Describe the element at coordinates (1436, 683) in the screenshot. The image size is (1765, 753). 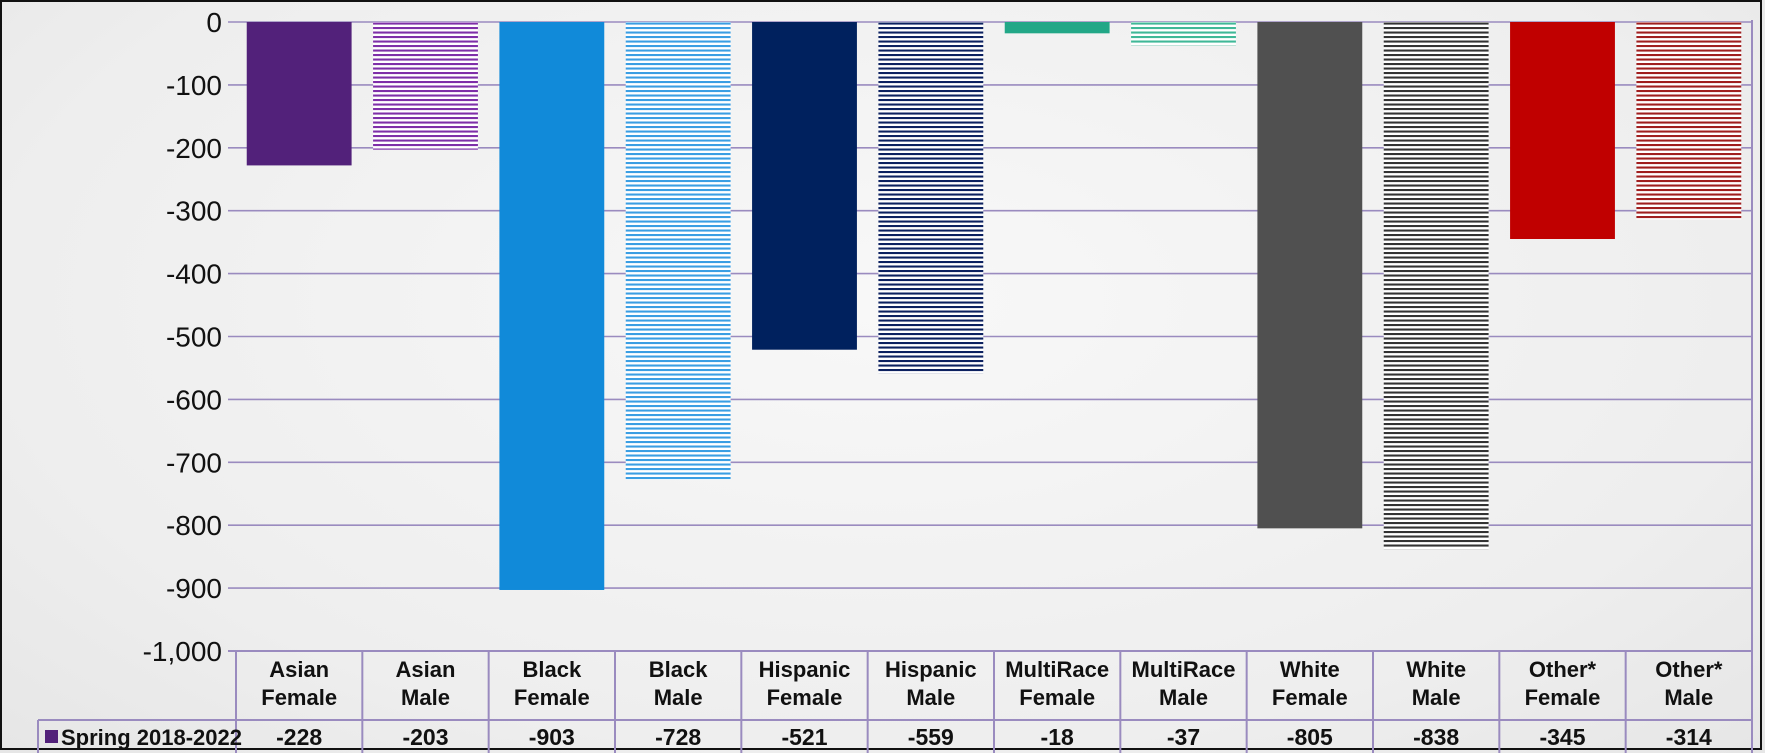
I see `category-label: White Male` at that location.